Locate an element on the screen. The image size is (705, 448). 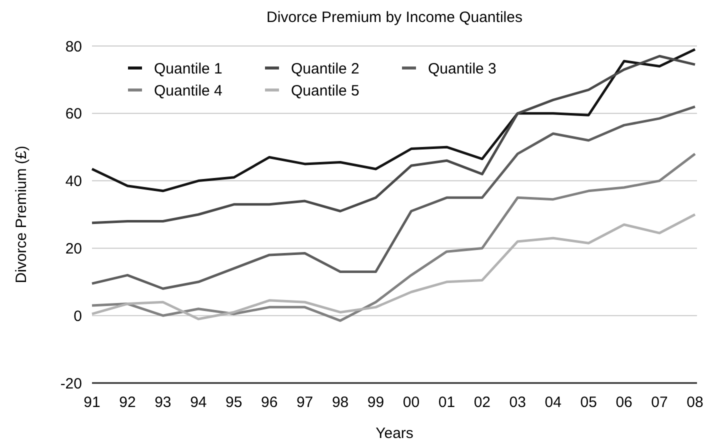
x-tick-label: 93 is located at coordinates (163, 402).